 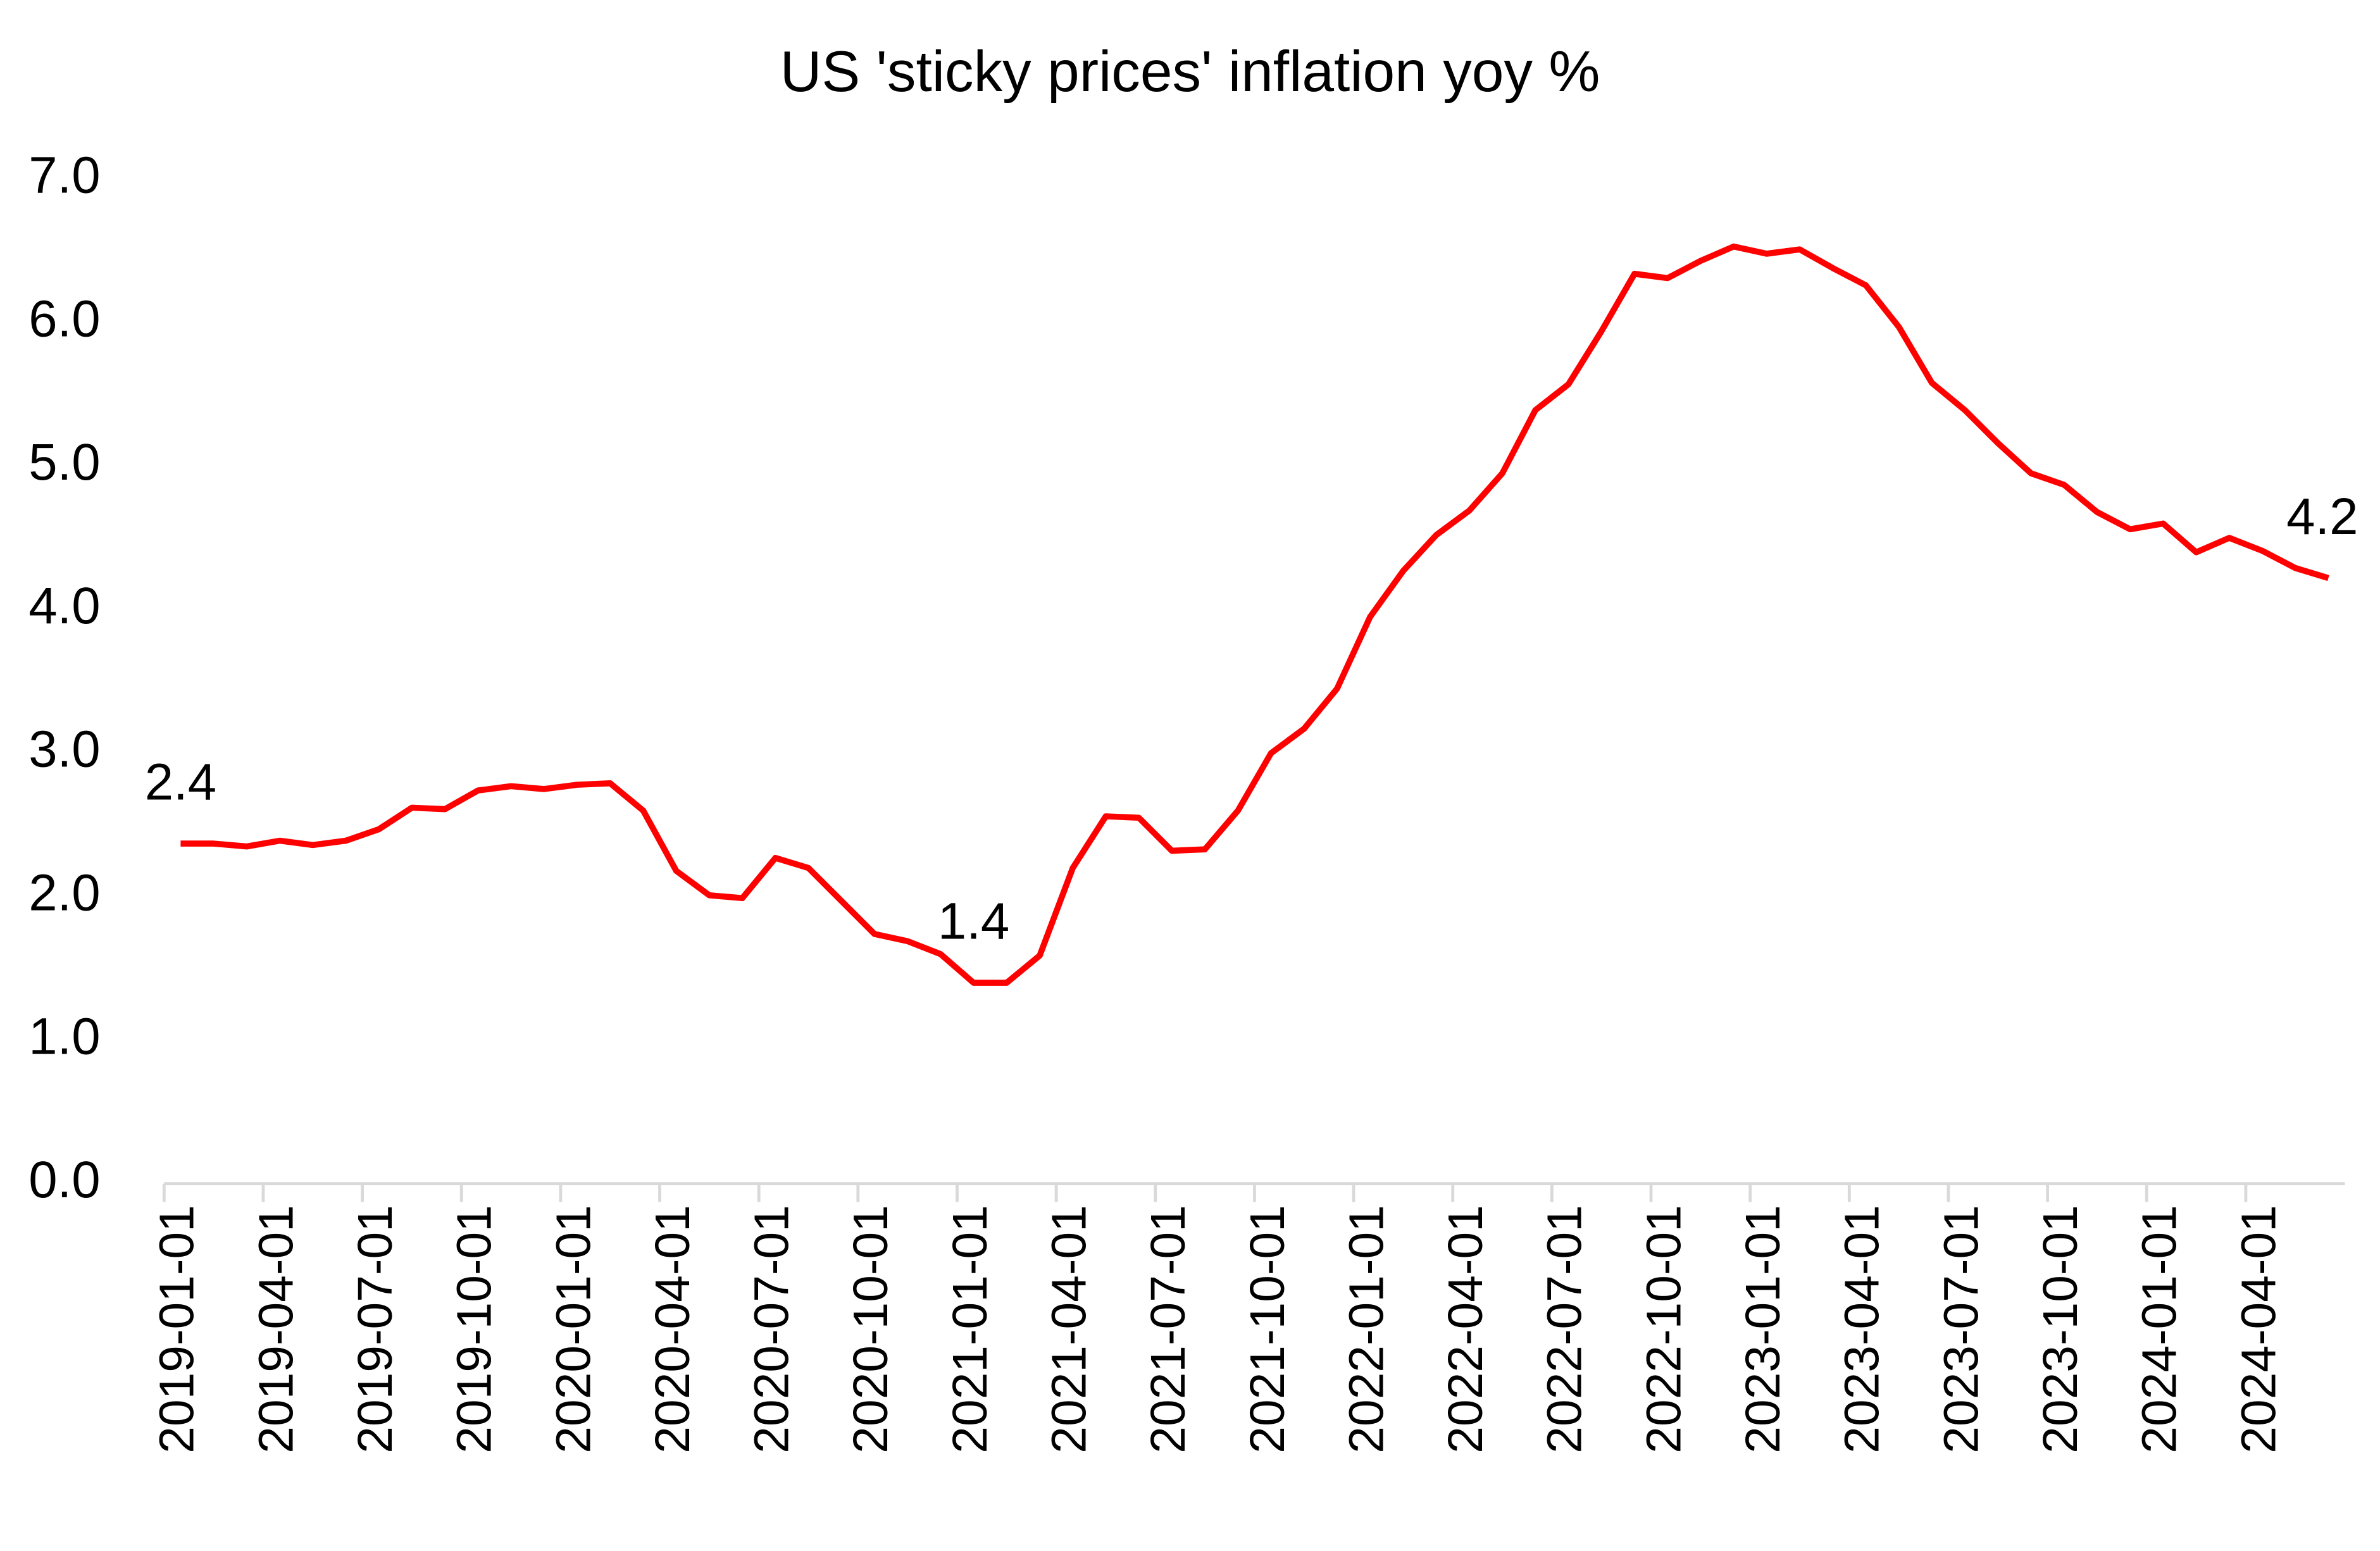 What do you see at coordinates (64, 893) in the screenshot?
I see `y-tick-label: 2.0` at bounding box center [64, 893].